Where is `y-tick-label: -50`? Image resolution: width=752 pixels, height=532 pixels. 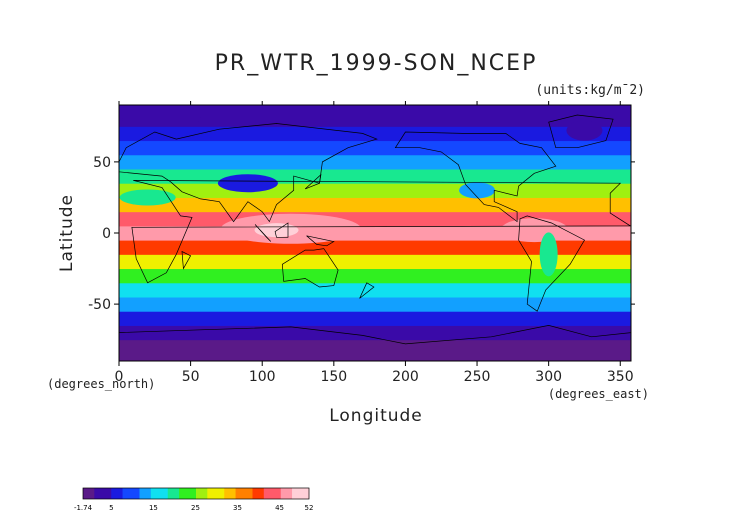 y-tick-label: -50 is located at coordinates (99, 305).